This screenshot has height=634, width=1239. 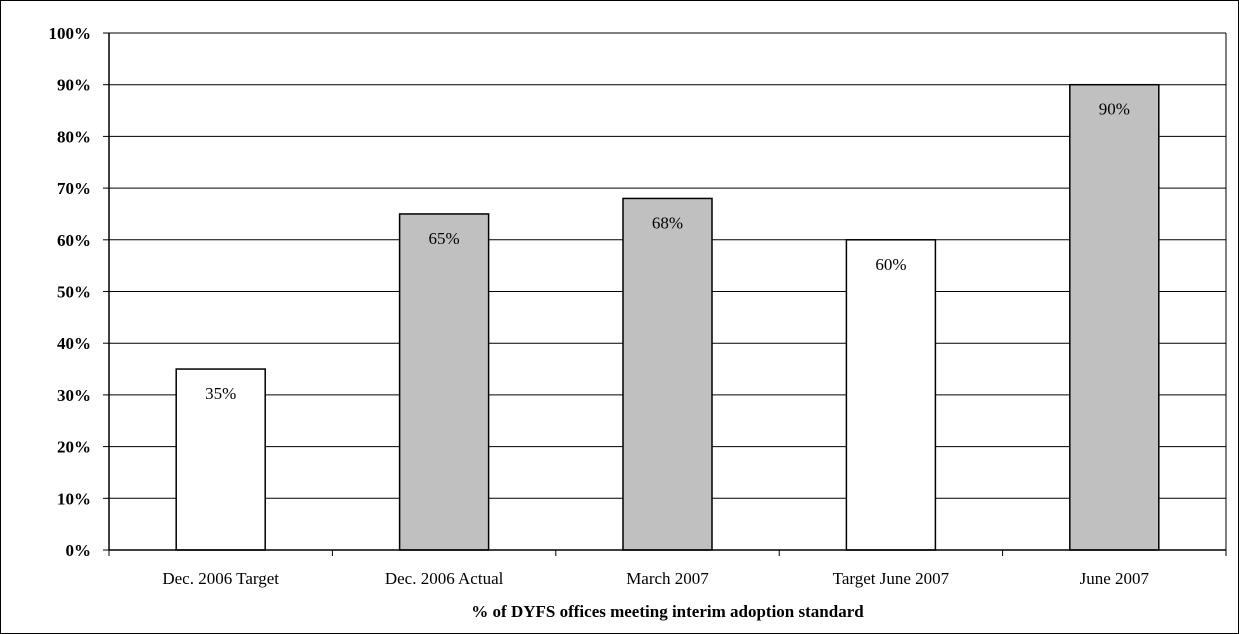 What do you see at coordinates (74, 447) in the screenshot?
I see `y-tick-label: 20%` at bounding box center [74, 447].